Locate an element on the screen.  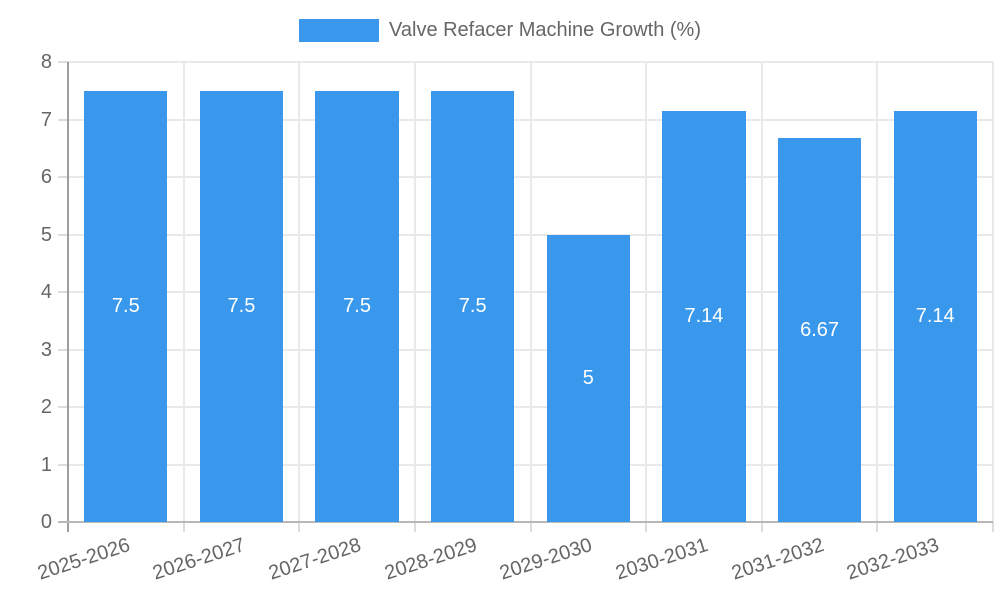
y-axis-tick-label: 2 is located at coordinates (46, 407).